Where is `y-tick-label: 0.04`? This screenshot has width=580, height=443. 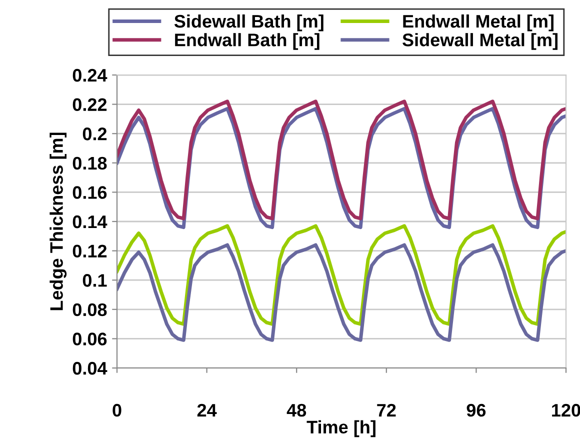
y-tick-label: 0.04 is located at coordinates (90, 368).